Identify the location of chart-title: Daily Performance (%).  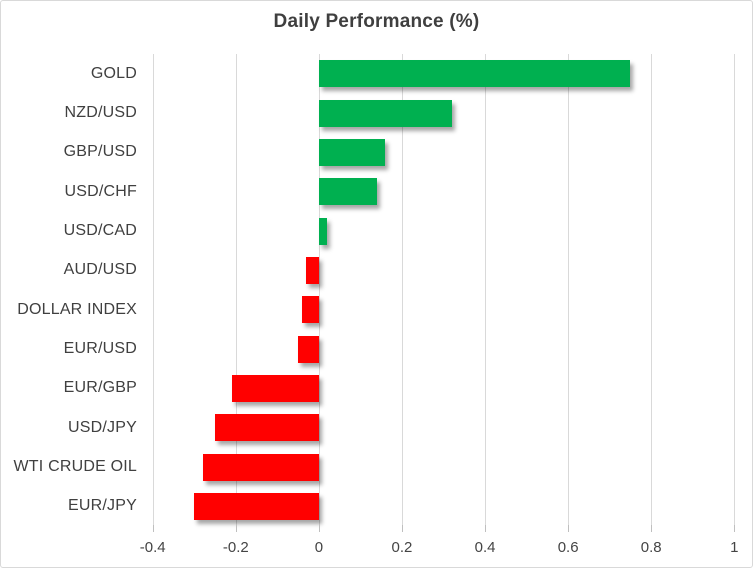
(376, 21).